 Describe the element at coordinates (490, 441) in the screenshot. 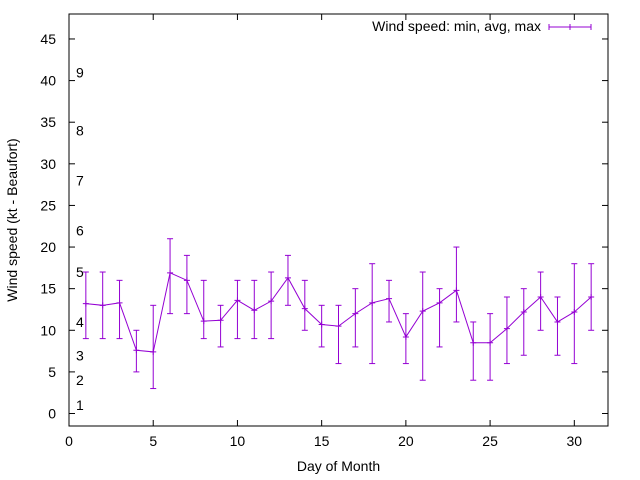

I see `x-tick-label: 25` at that location.